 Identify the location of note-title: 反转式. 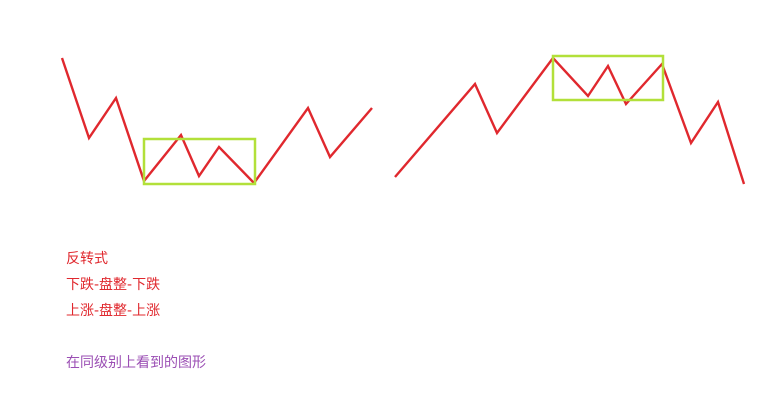
(87, 259).